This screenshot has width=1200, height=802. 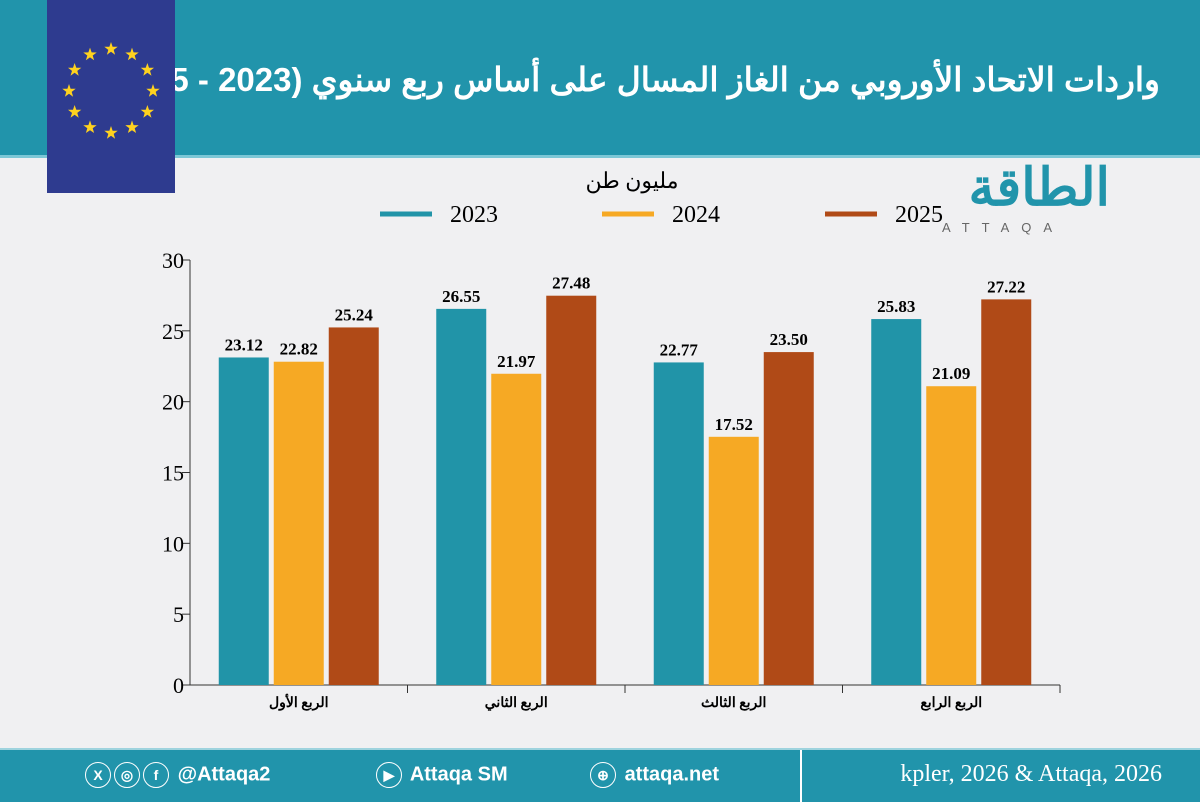 I want to click on data-label: 22.82, so click(x=299, y=349).